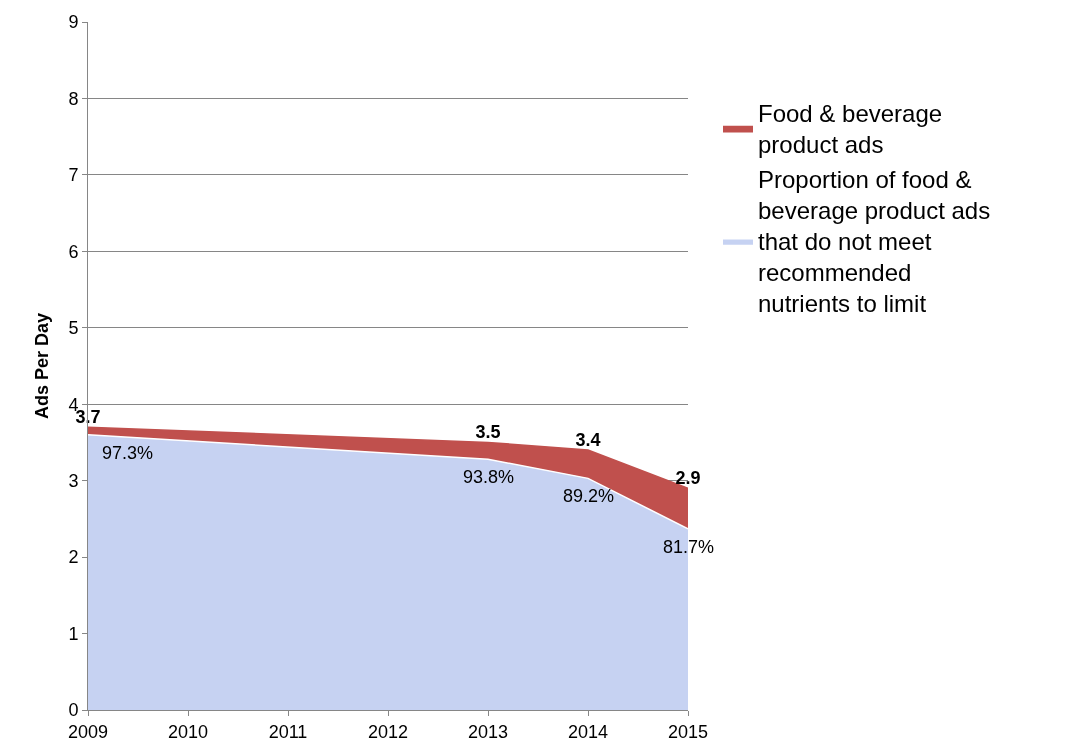 This screenshot has height=755, width=1092. What do you see at coordinates (188, 731) in the screenshot?
I see `x-tick-label: 2010` at bounding box center [188, 731].